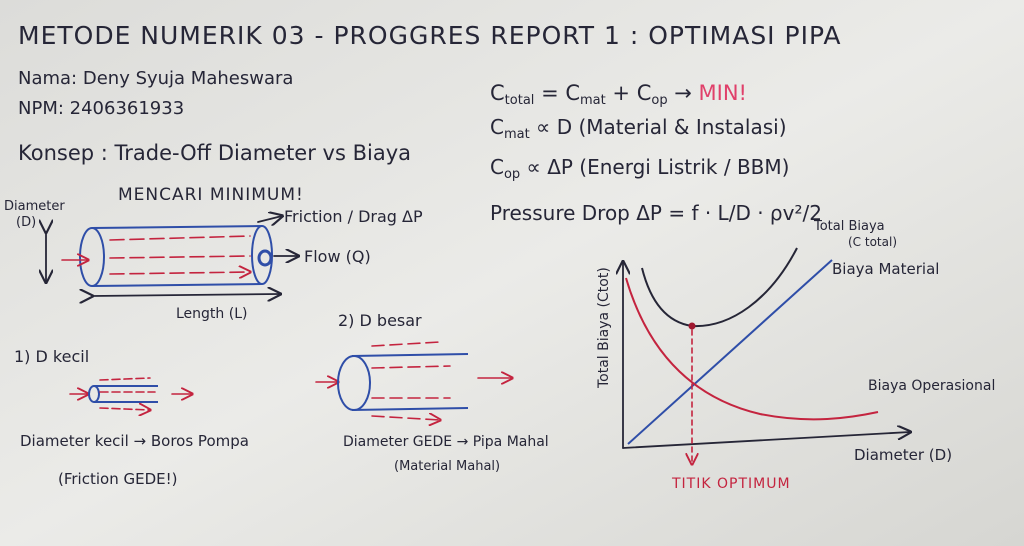 The width and height of the screenshot is (1024, 546). What do you see at coordinates (658, 127) in the screenshot?
I see `formula-text: ∝ D (Material & Instalasi)` at bounding box center [658, 127].